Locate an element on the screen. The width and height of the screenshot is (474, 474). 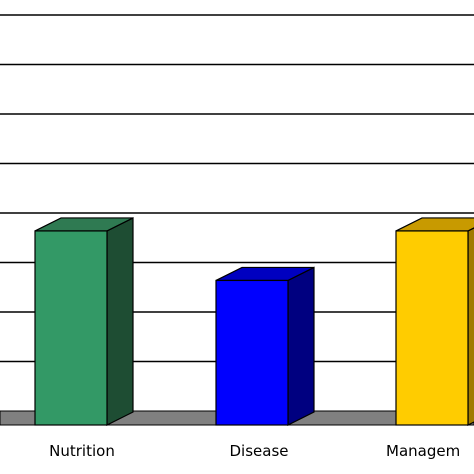
bar-managem is located at coordinates (434, 321).